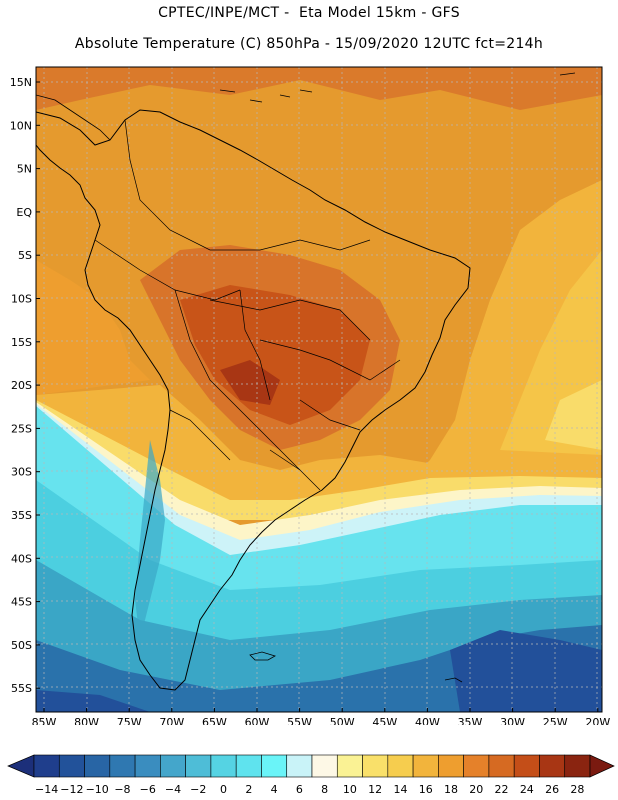 The image size is (618, 800). What do you see at coordinates (171, 720) in the screenshot?
I see `lon-label: 70W` at bounding box center [171, 720].